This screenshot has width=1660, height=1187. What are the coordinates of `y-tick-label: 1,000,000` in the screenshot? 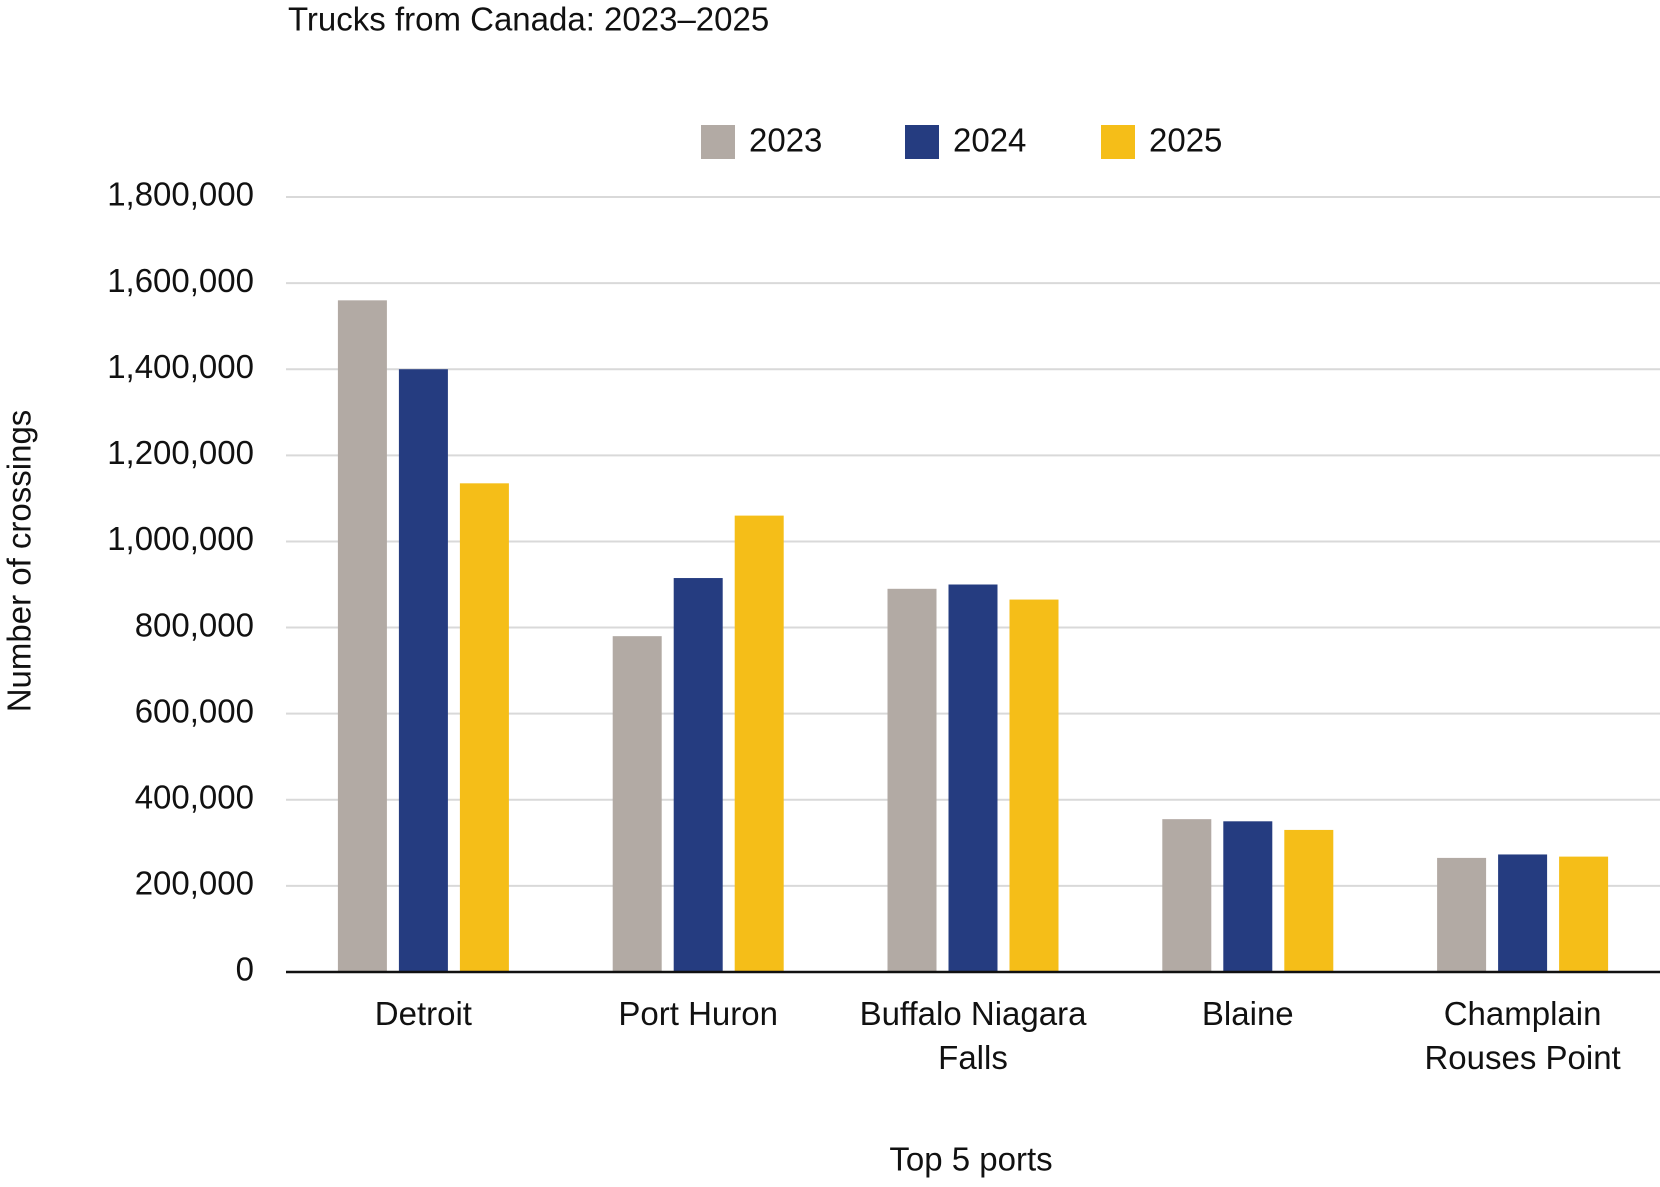 It's located at (180, 538).